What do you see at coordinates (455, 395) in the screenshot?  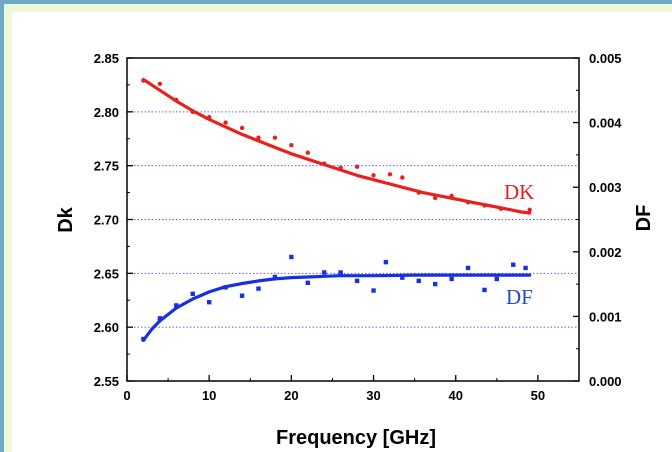 I see `x-tick-label: 40` at bounding box center [455, 395].